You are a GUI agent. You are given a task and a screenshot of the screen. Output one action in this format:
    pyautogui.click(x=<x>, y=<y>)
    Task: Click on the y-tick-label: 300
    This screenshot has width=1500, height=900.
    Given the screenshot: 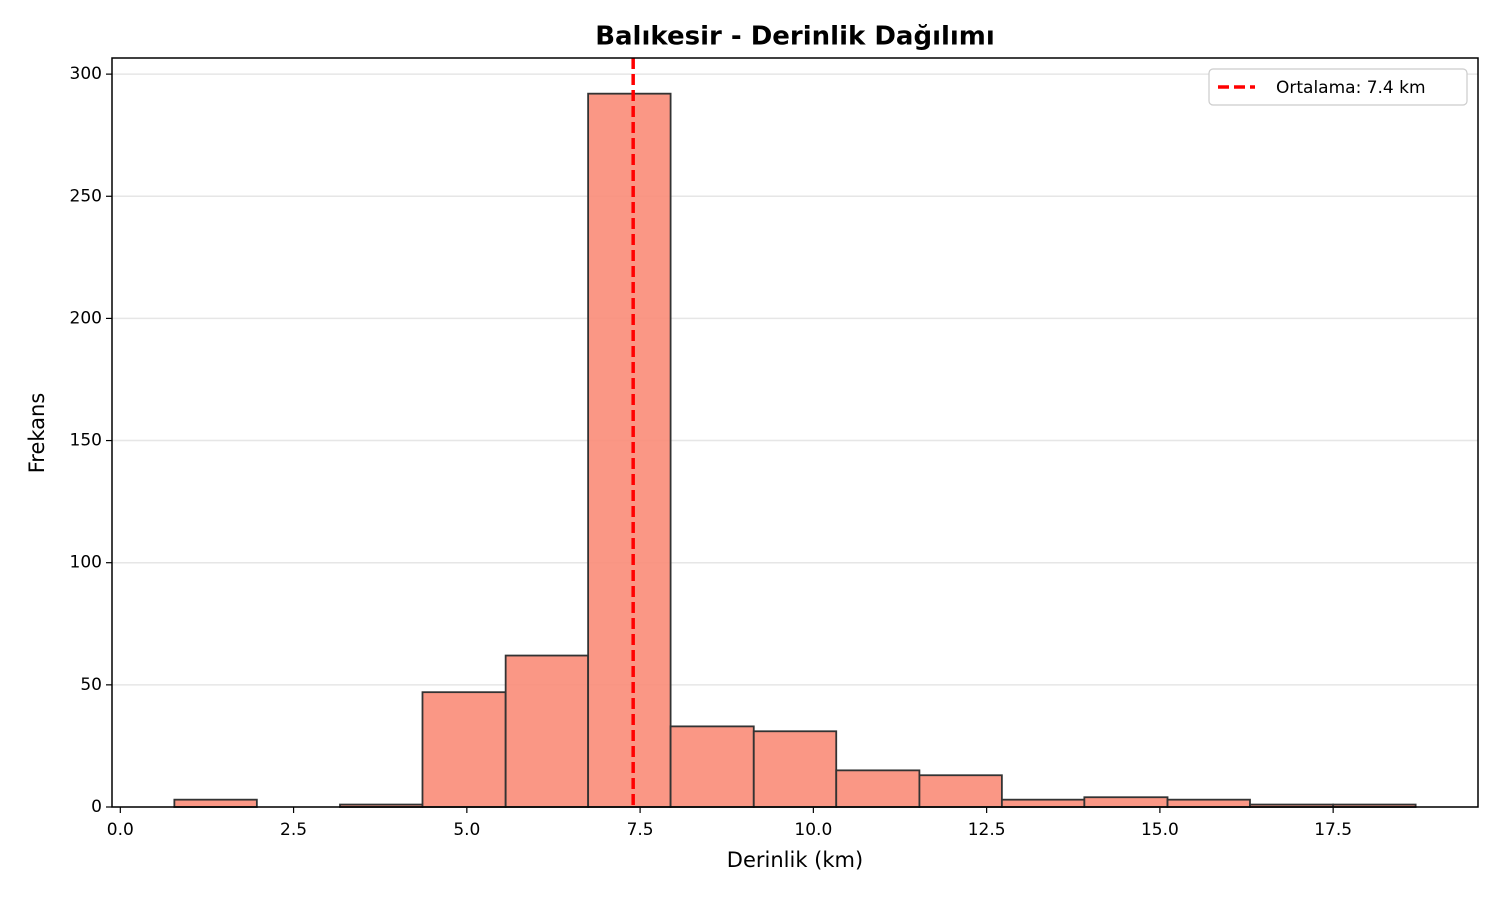 What is the action you would take?
    pyautogui.click(x=86, y=74)
    